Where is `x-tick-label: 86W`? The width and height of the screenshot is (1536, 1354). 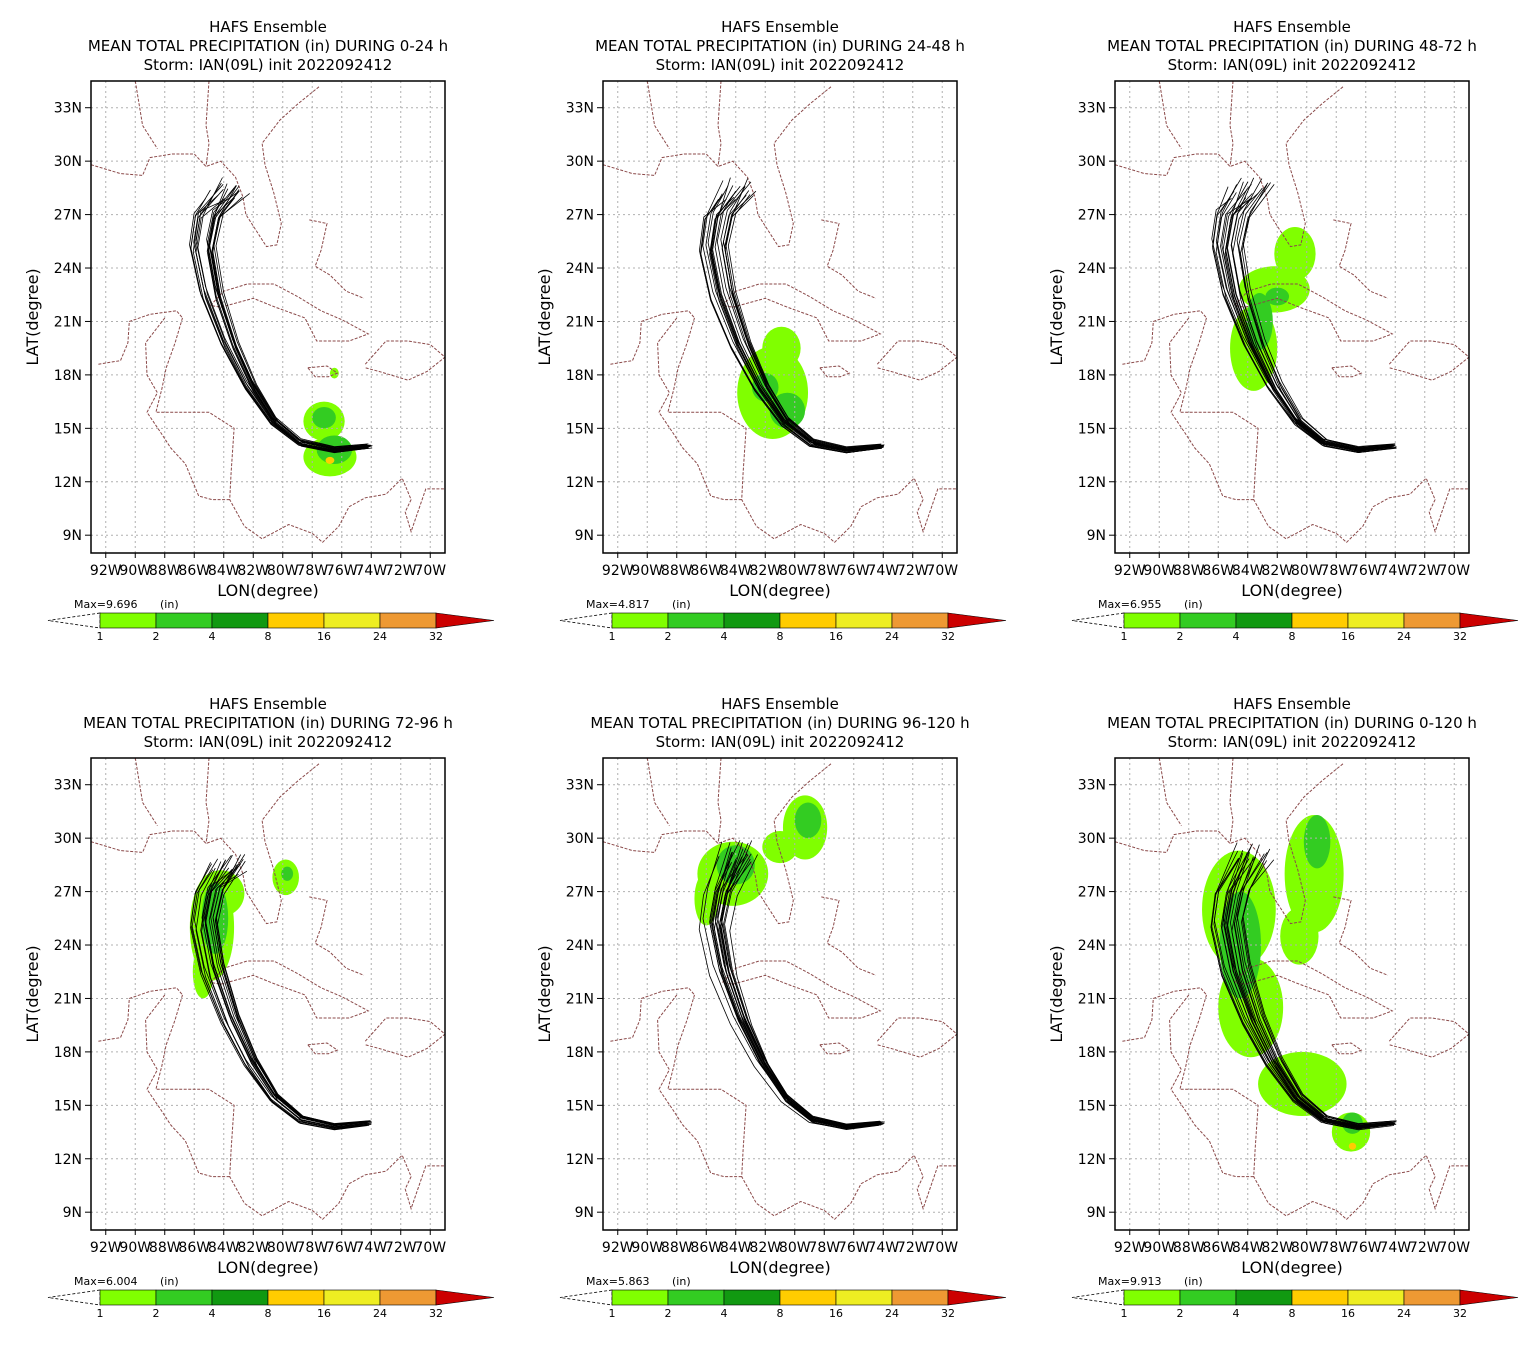 x-tick-label: 86W is located at coordinates (706, 1248).